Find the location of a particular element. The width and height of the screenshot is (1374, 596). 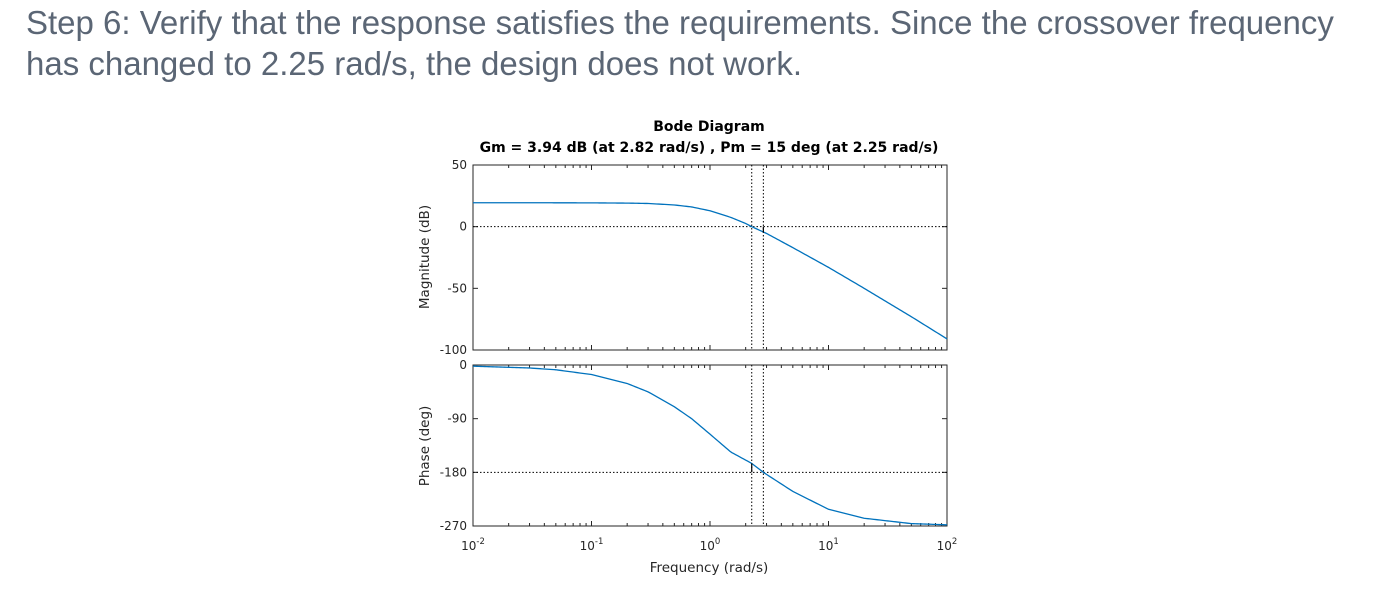

phase-y-tick-label: -90 is located at coordinates (457, 419).